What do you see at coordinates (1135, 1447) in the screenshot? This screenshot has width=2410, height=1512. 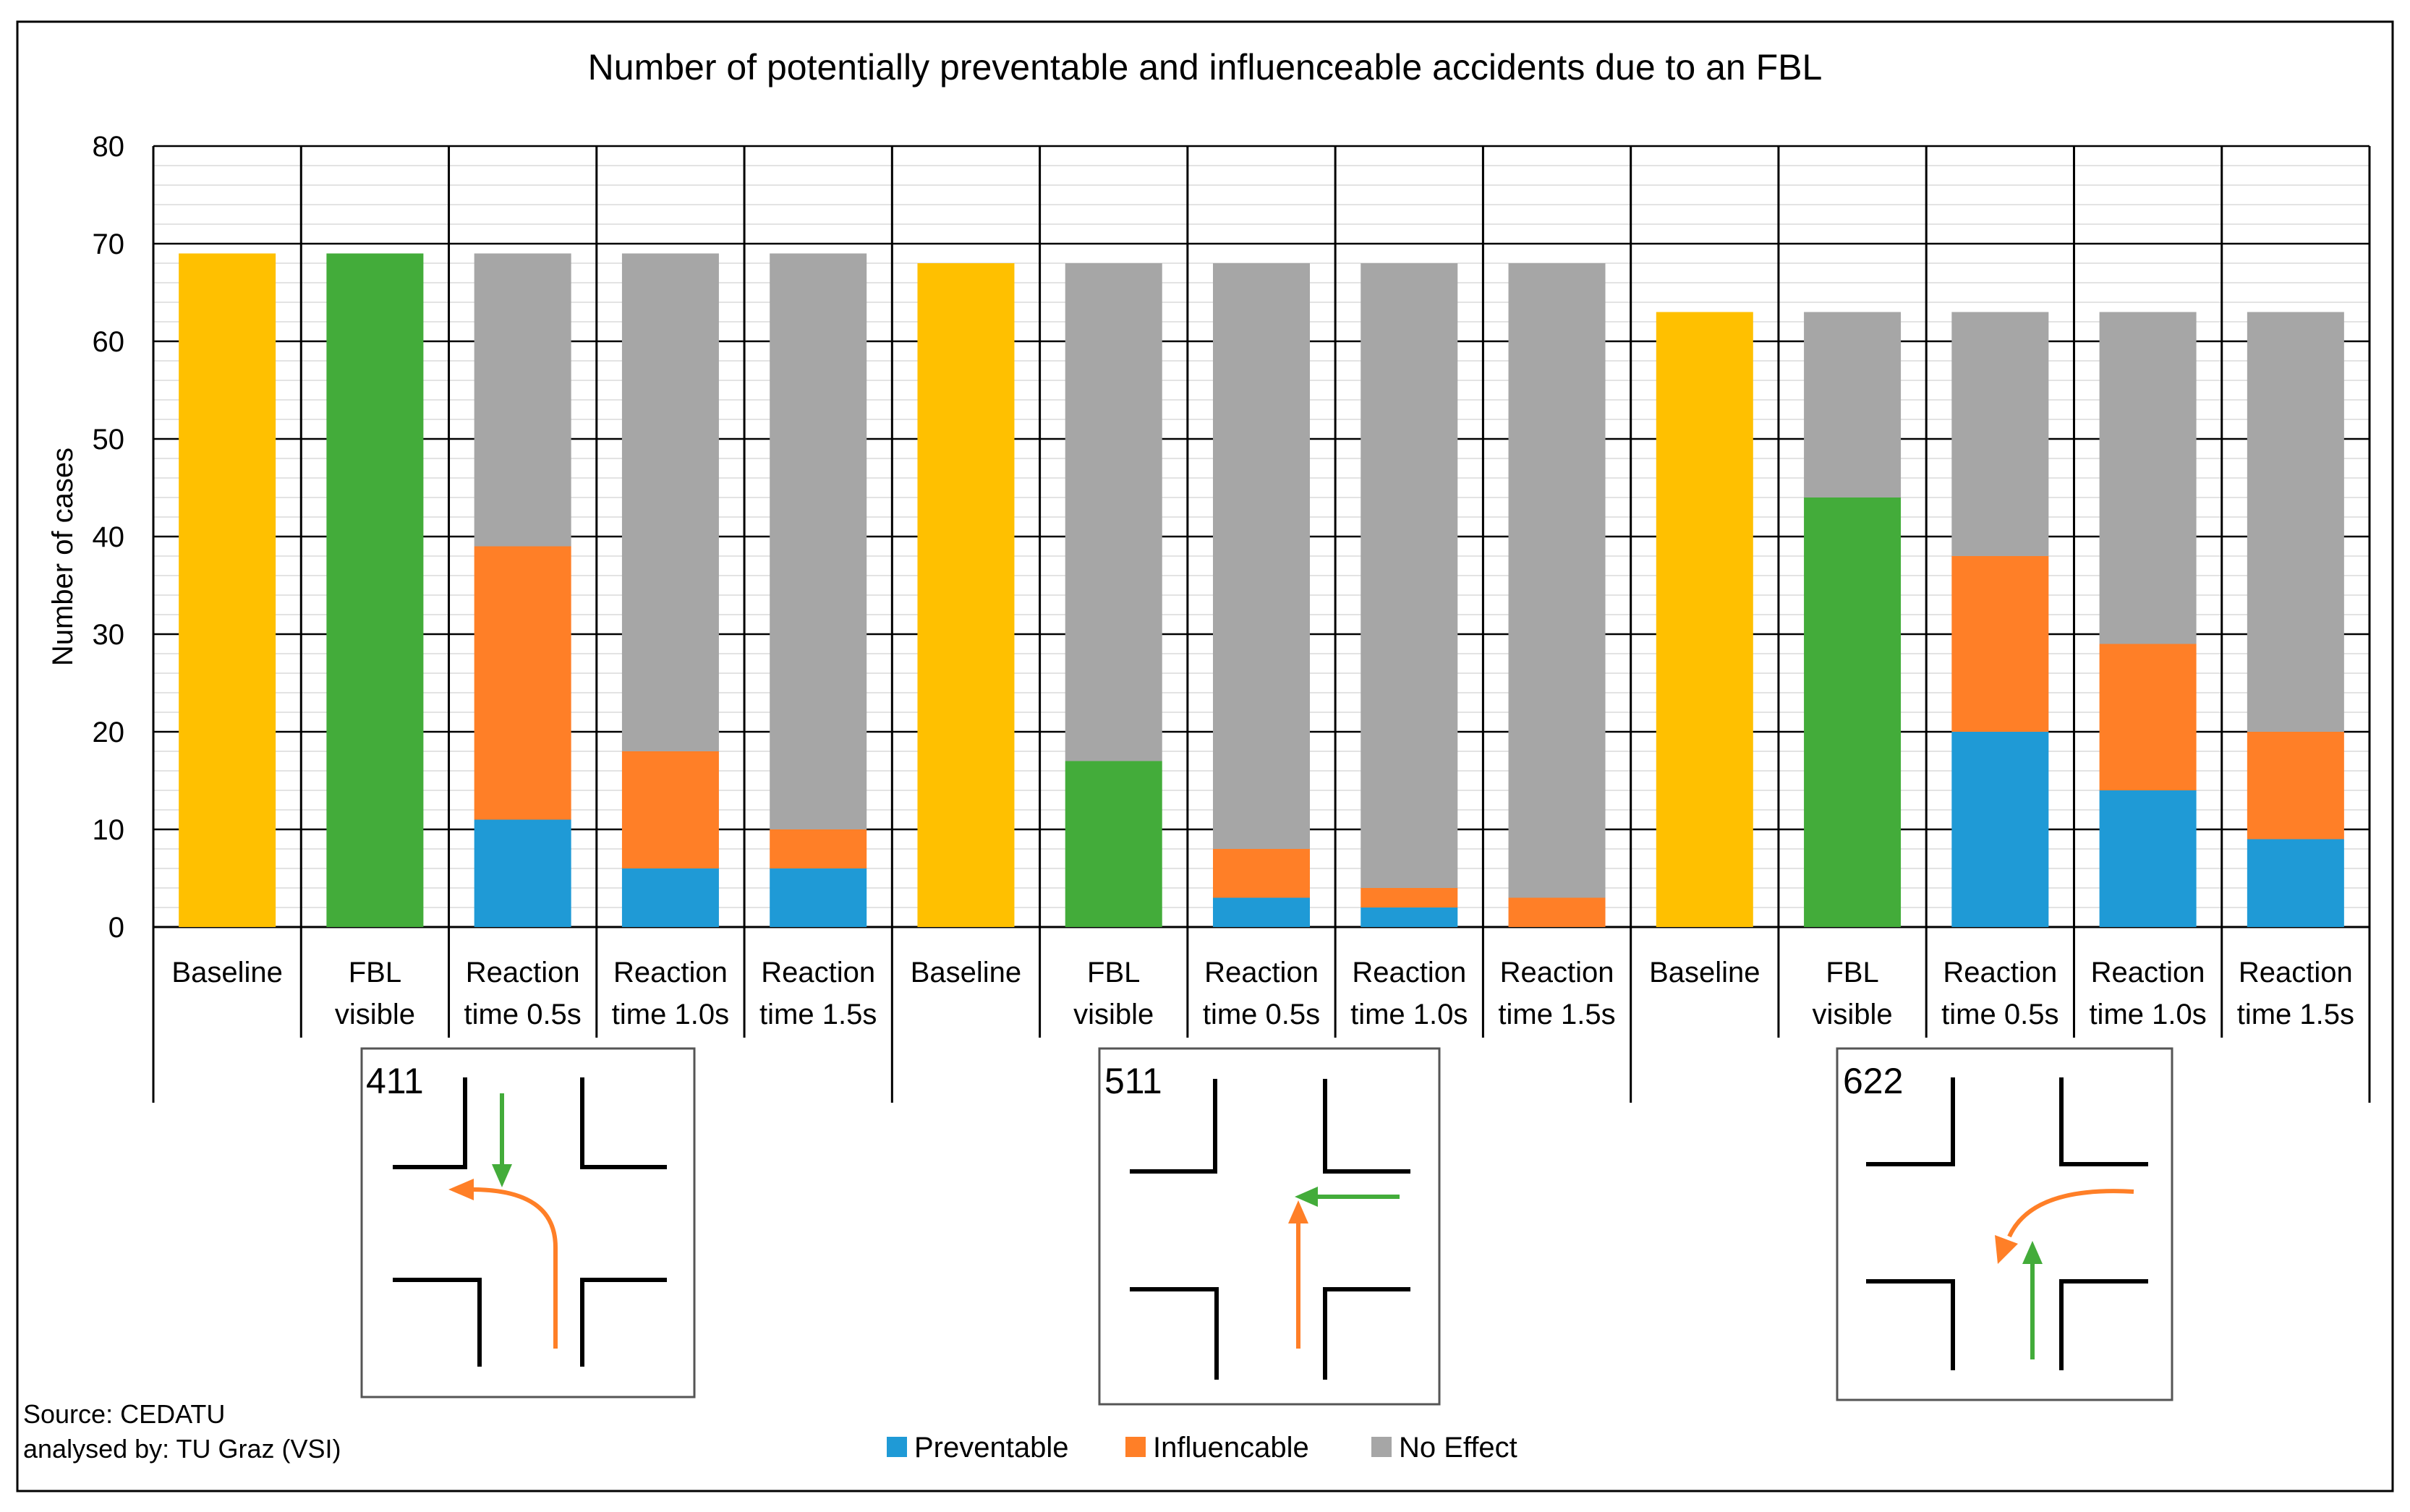 I see `legend-swatch-influencable` at bounding box center [1135, 1447].